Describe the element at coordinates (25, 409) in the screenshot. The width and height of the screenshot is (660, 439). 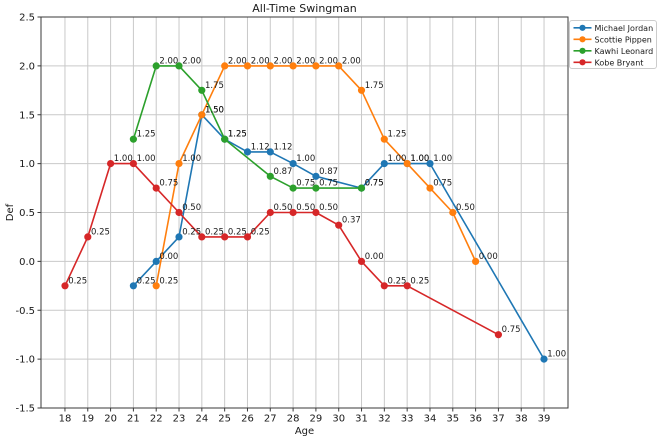
I see `y-tick-label: -1.5` at that location.